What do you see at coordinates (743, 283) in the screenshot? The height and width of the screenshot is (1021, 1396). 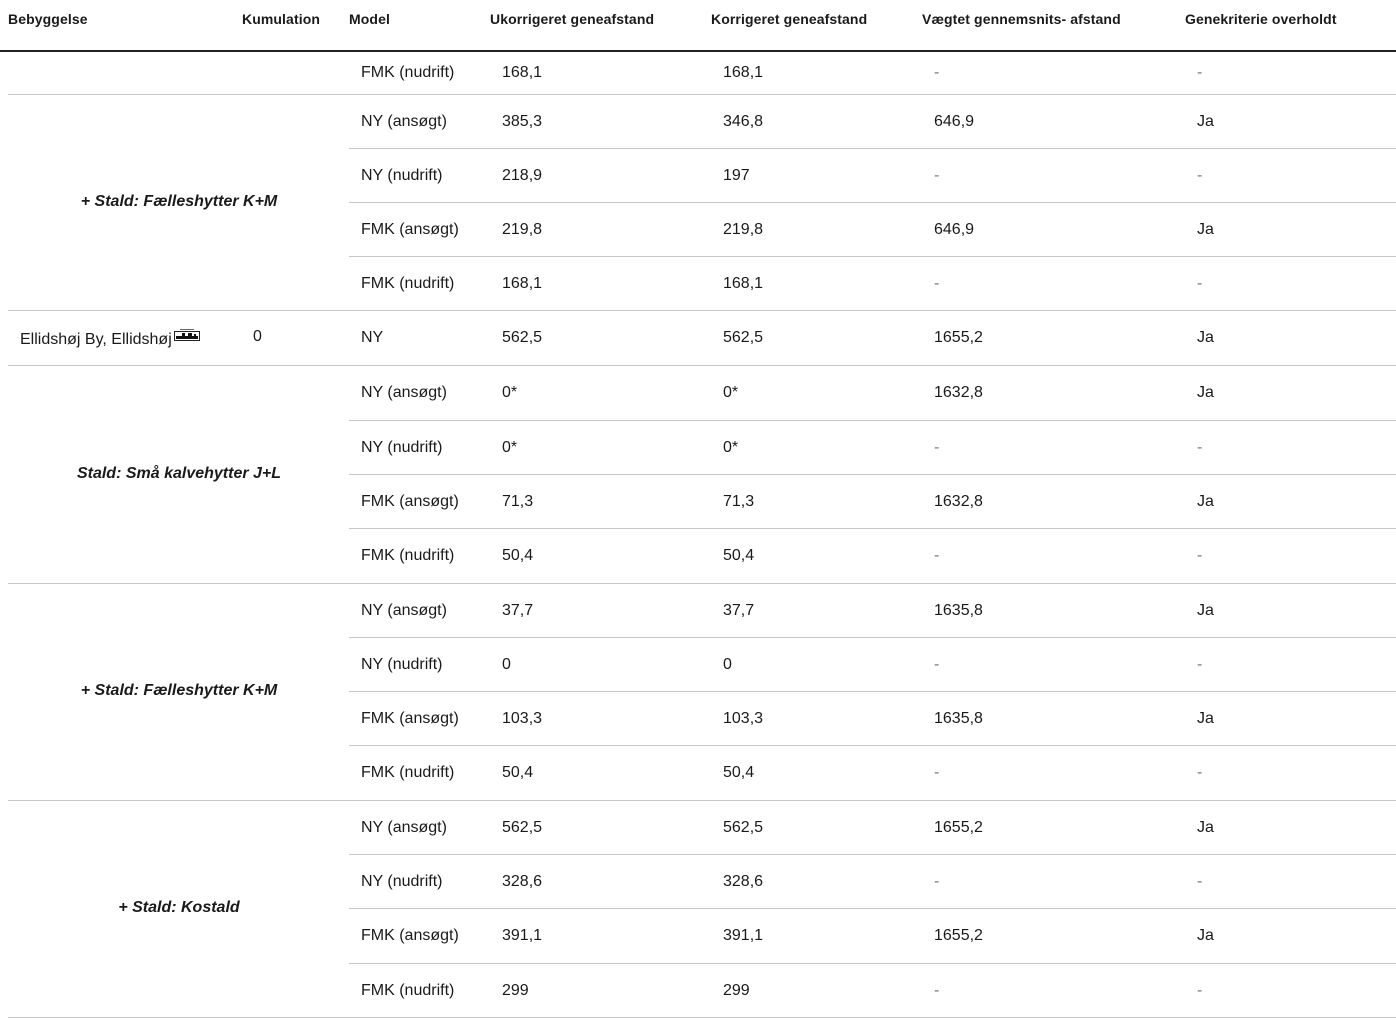 I see `cell-korr: 168,1` at bounding box center [743, 283].